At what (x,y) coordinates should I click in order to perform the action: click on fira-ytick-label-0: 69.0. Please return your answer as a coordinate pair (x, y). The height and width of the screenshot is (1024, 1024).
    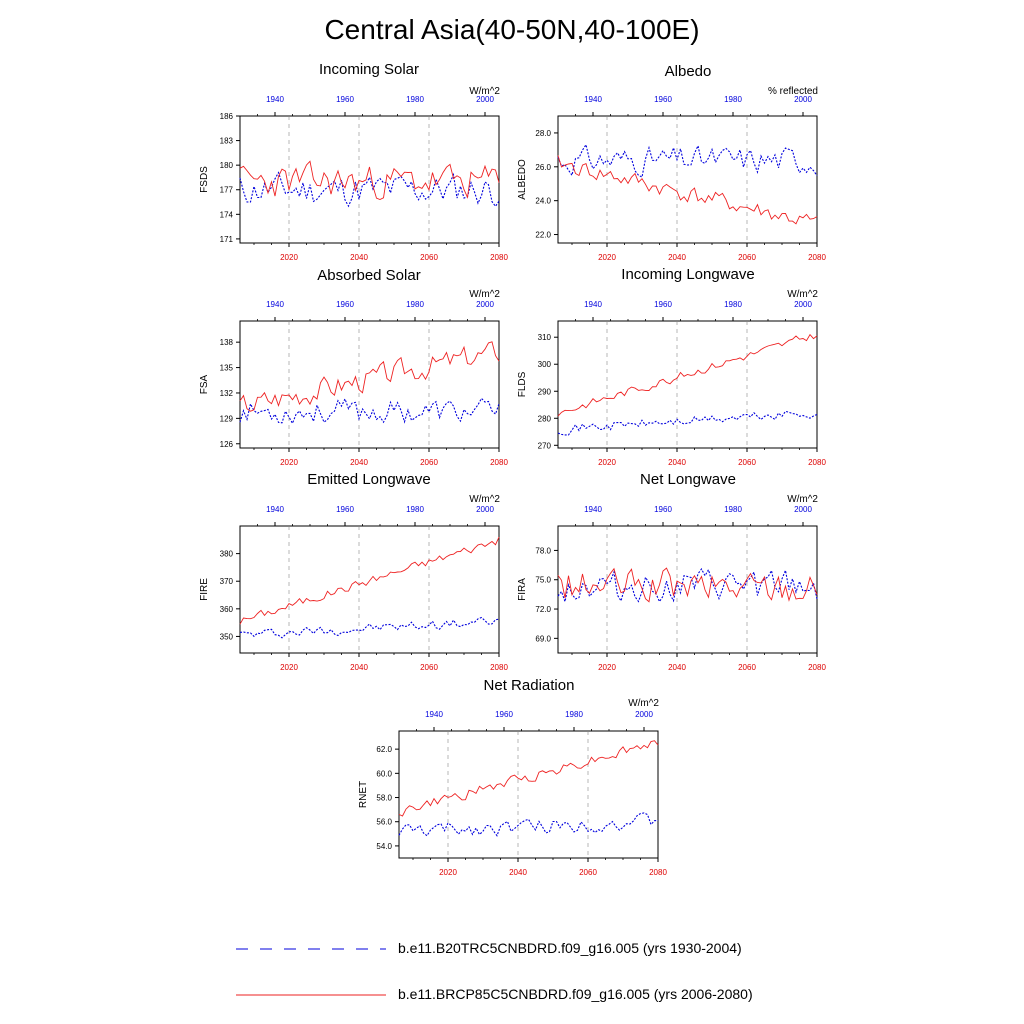
    Looking at the image, I should click on (543, 638).